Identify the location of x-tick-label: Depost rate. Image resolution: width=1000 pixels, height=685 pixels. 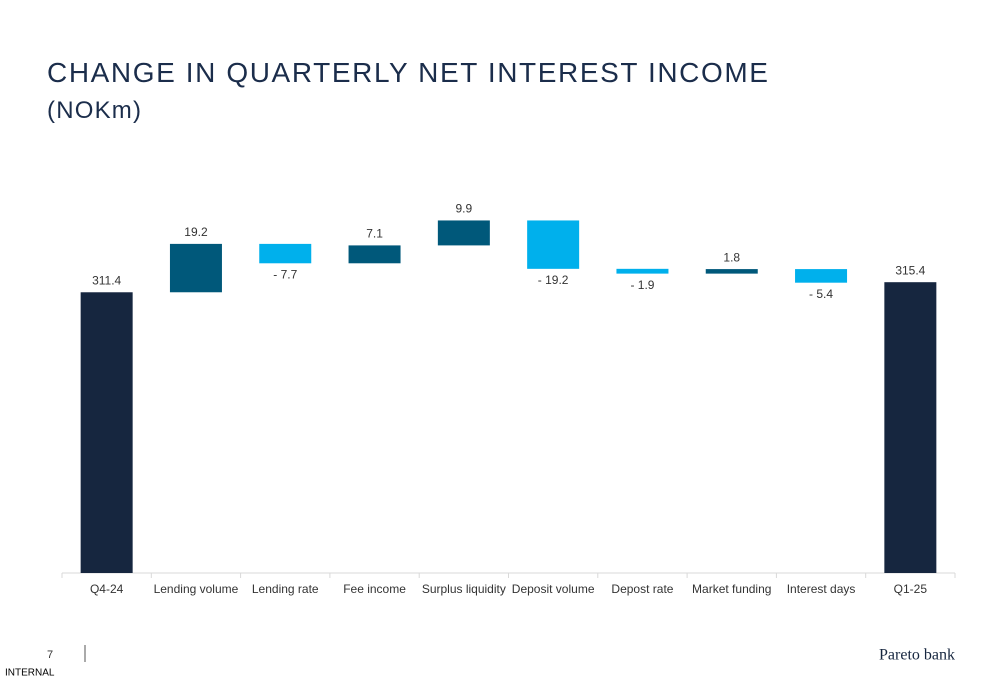
(642, 589).